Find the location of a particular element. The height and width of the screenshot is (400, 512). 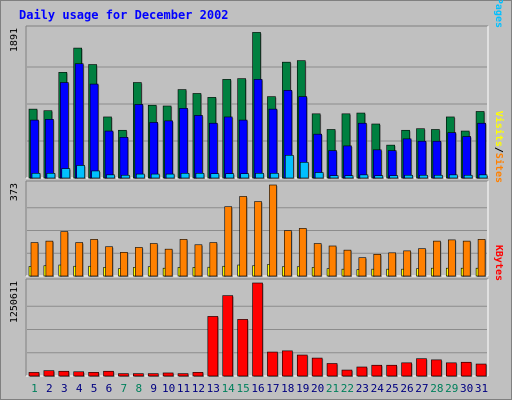

x-tick-label: 21 is located at coordinates (332, 388).